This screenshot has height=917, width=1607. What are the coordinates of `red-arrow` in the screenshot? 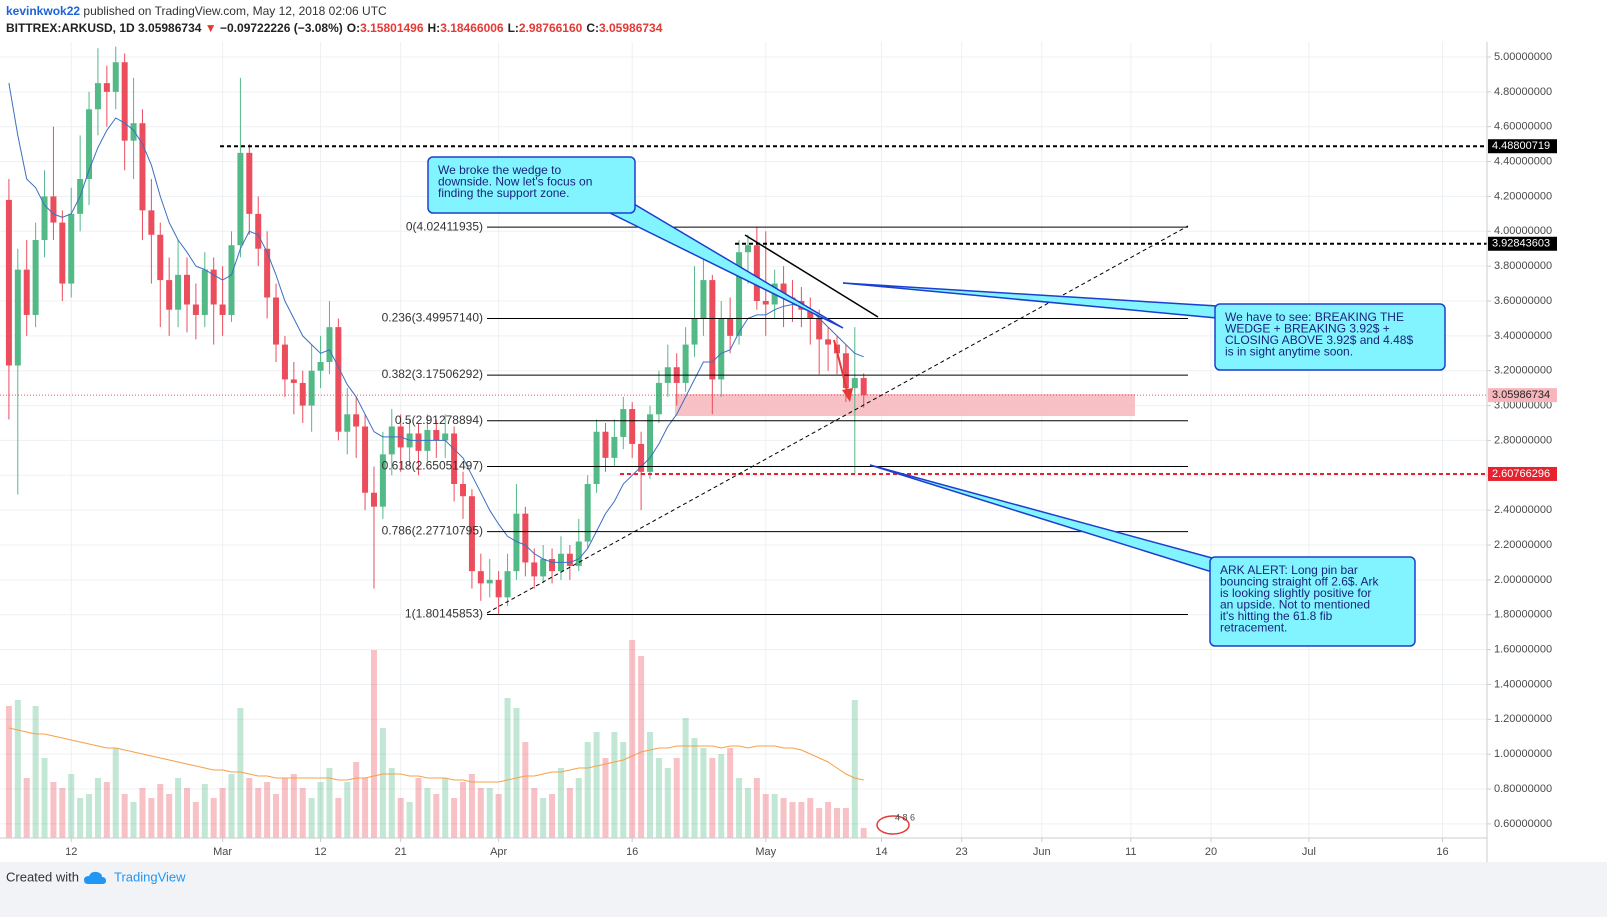 It's located at (841, 369).